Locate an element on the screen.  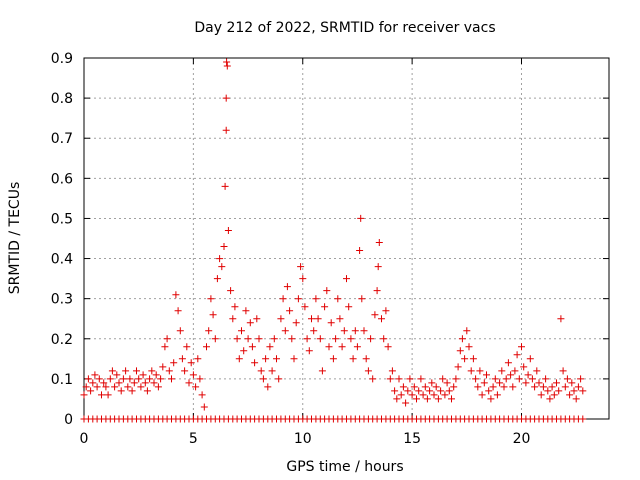
y-tick-label: 0.4 is located at coordinates (62, 260).